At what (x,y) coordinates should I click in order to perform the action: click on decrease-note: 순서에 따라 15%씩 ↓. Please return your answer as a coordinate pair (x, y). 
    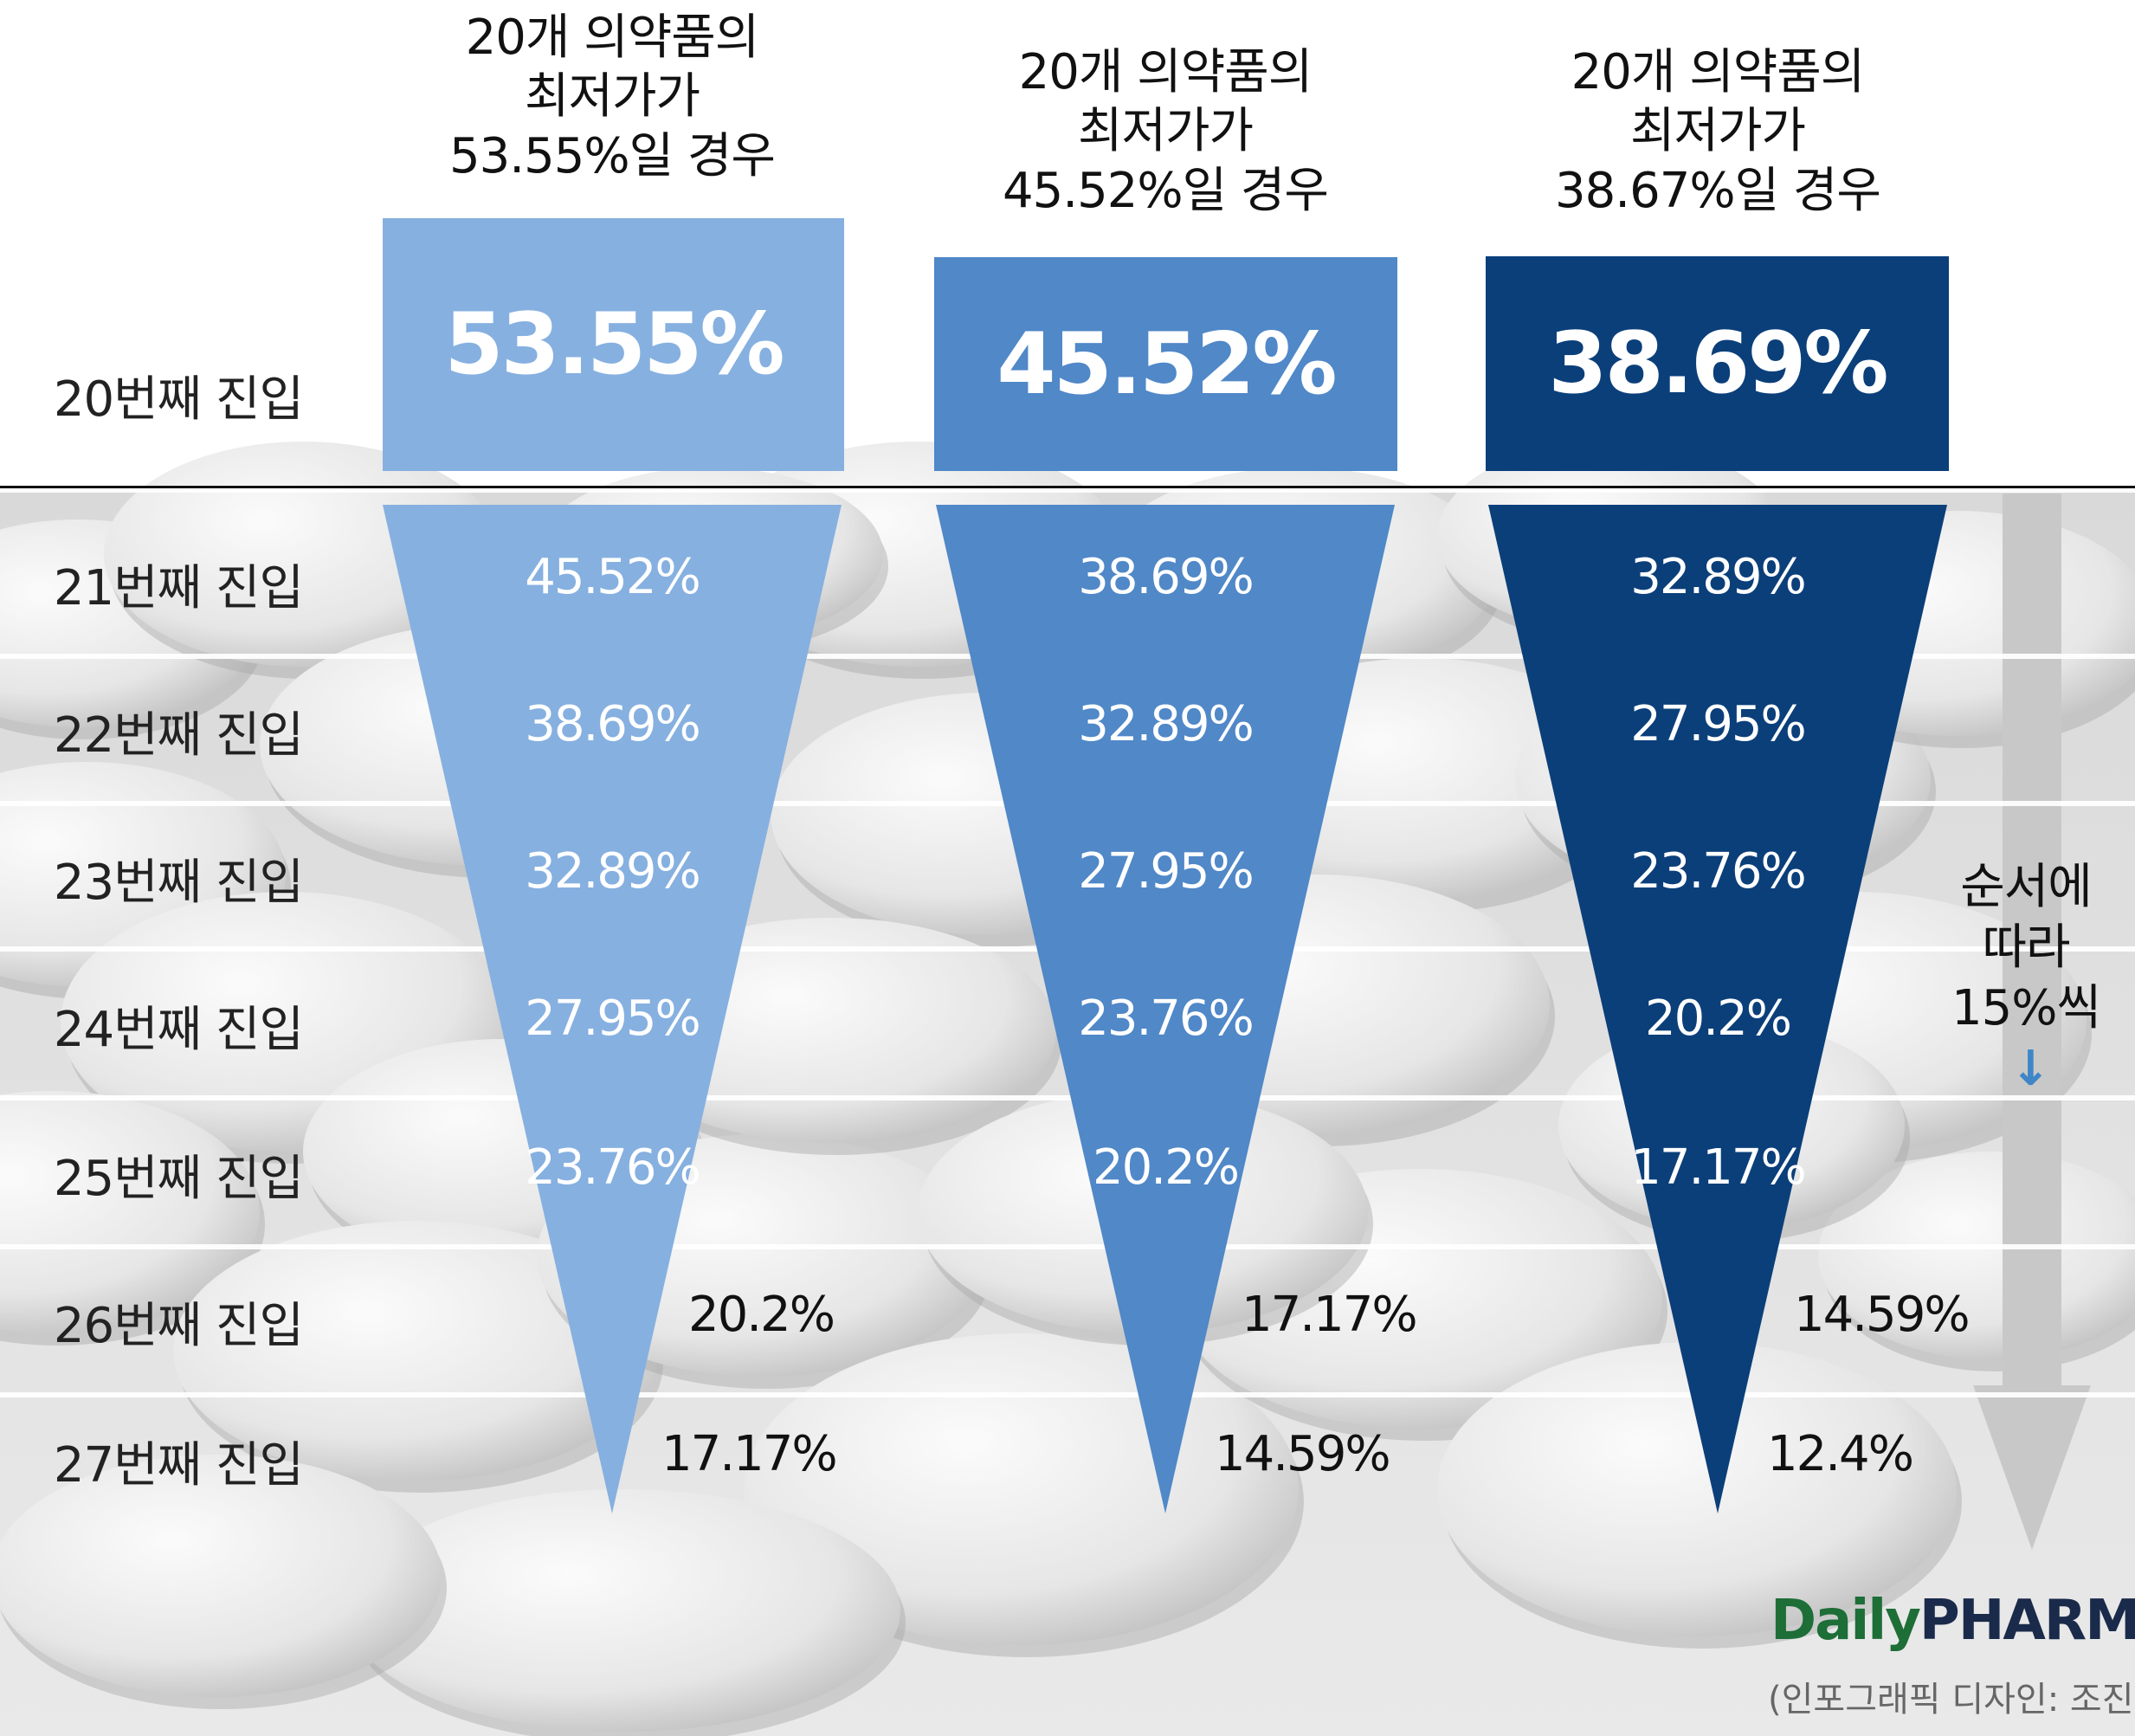
    Looking at the image, I should click on (2025, 979).